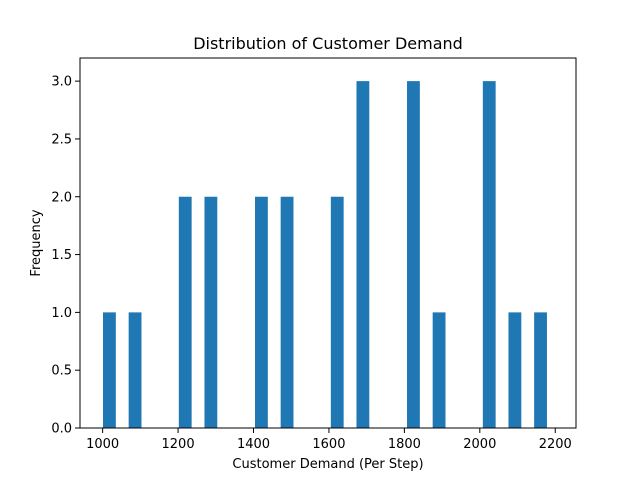 This screenshot has width=640, height=480. Describe the element at coordinates (36, 242) in the screenshot. I see `y-axis-label: Frequency` at that location.